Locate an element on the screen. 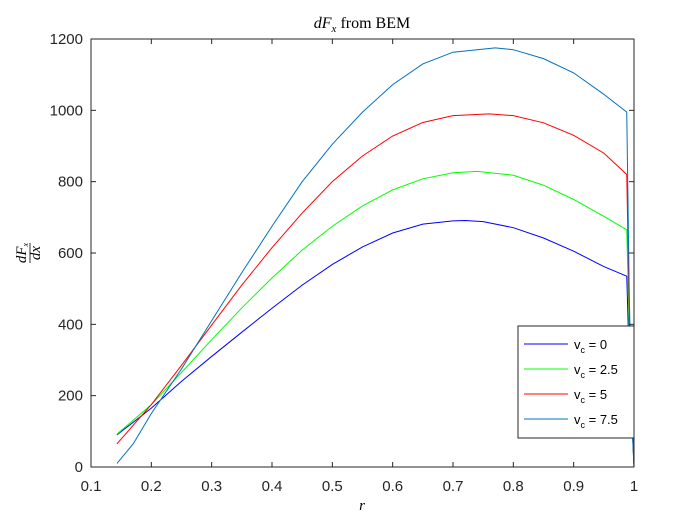 The height and width of the screenshot is (525, 700). x-tick-label: 0.5 is located at coordinates (332, 486).